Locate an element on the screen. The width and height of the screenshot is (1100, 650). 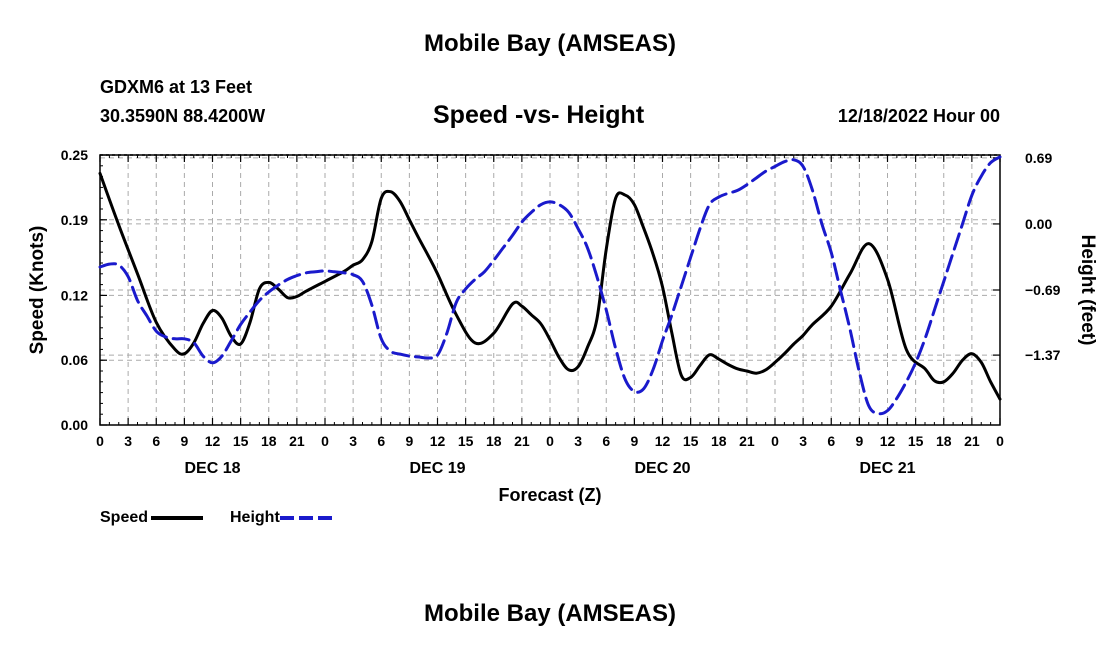
y2-tick-label: −0.69 is located at coordinates (1043, 290).